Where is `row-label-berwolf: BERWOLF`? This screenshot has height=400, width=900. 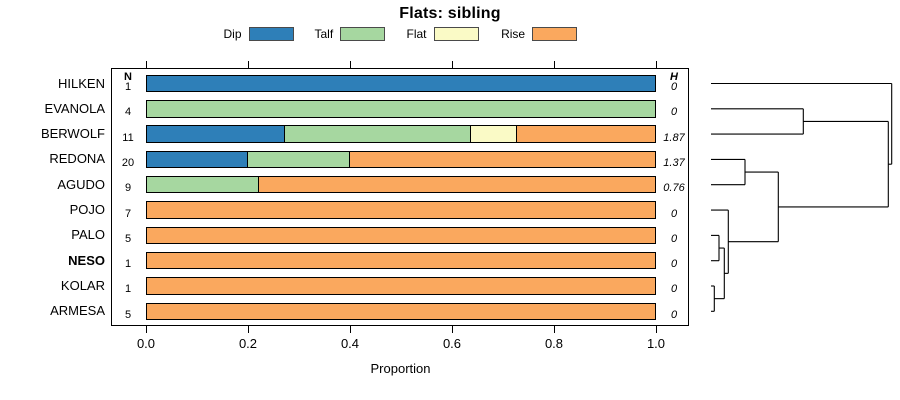 row-label-berwolf: BERWOLF is located at coordinates (72, 134).